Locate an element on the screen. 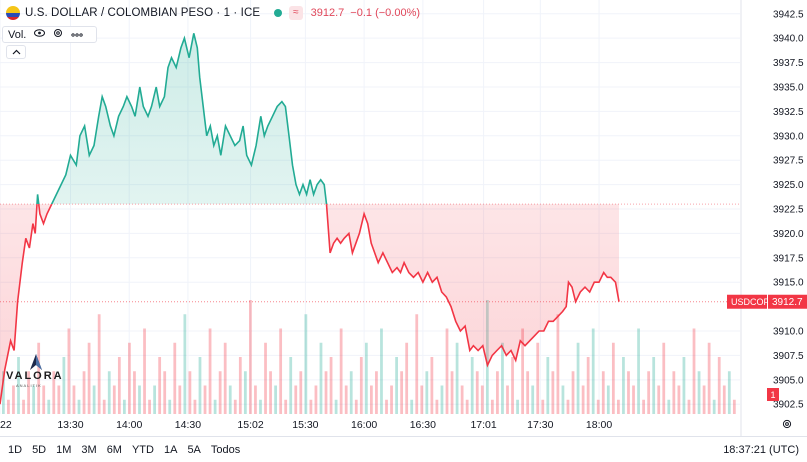  price-tick-label: 3942.5 is located at coordinates (788, 14).